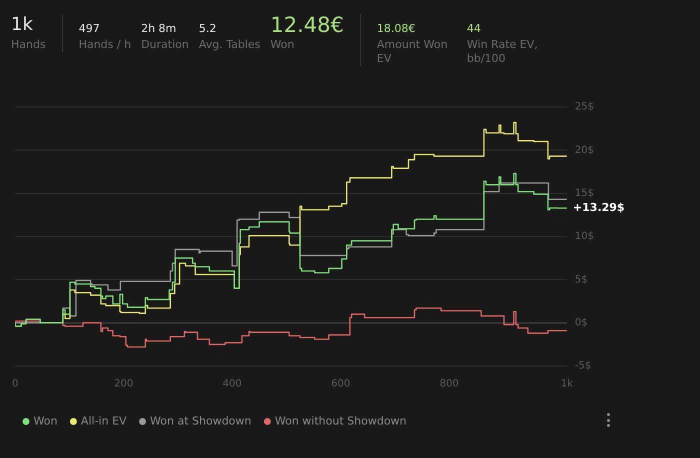 The height and width of the screenshot is (458, 700). Describe the element at coordinates (165, 45) in the screenshot. I see `text: Duration` at that location.